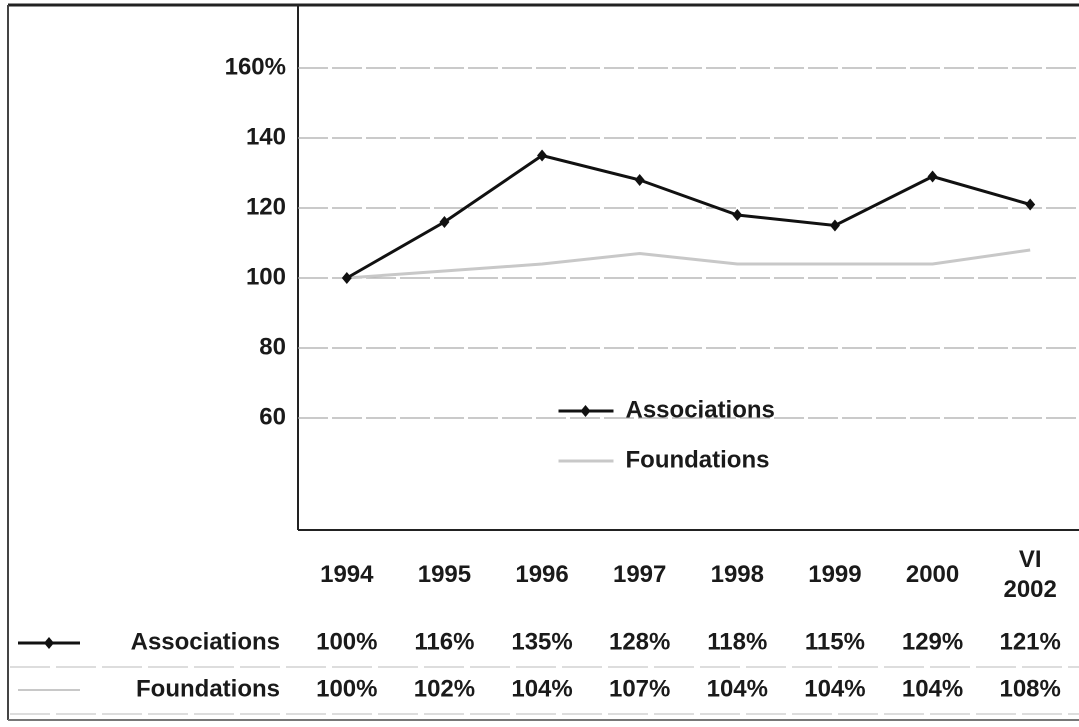 The width and height of the screenshot is (1079, 727). I want to click on x-tick-label: 1994, so click(347, 574).